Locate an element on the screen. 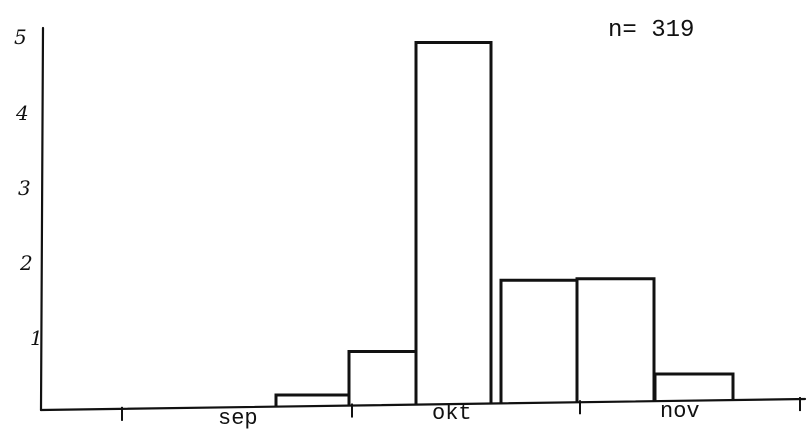  month-labels: sep okt nov is located at coordinates (459, 414).